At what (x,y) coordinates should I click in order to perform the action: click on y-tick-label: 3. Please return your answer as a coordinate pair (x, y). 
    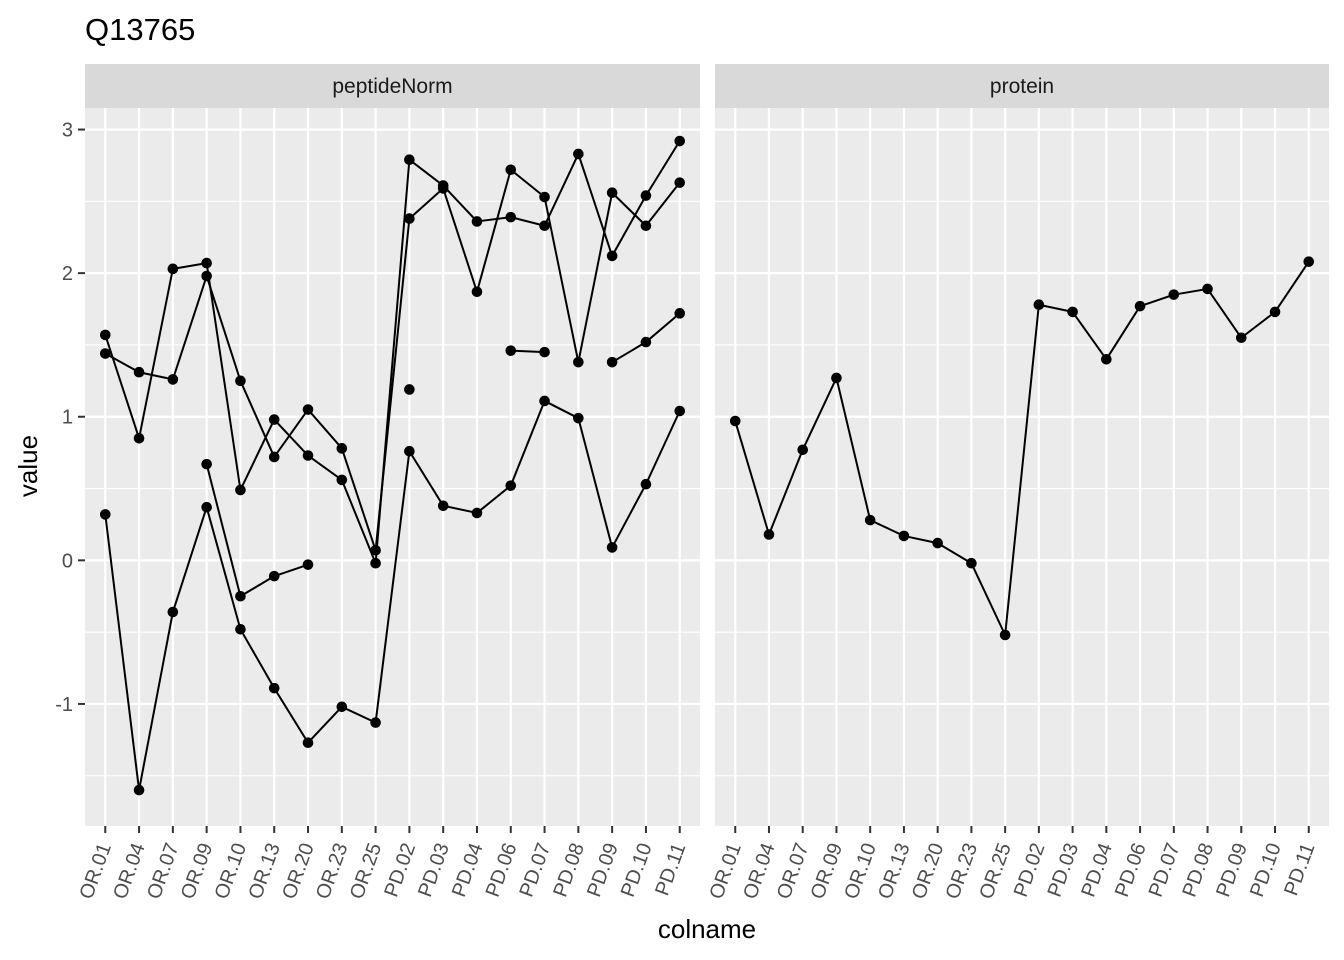
    Looking at the image, I should click on (67, 131).